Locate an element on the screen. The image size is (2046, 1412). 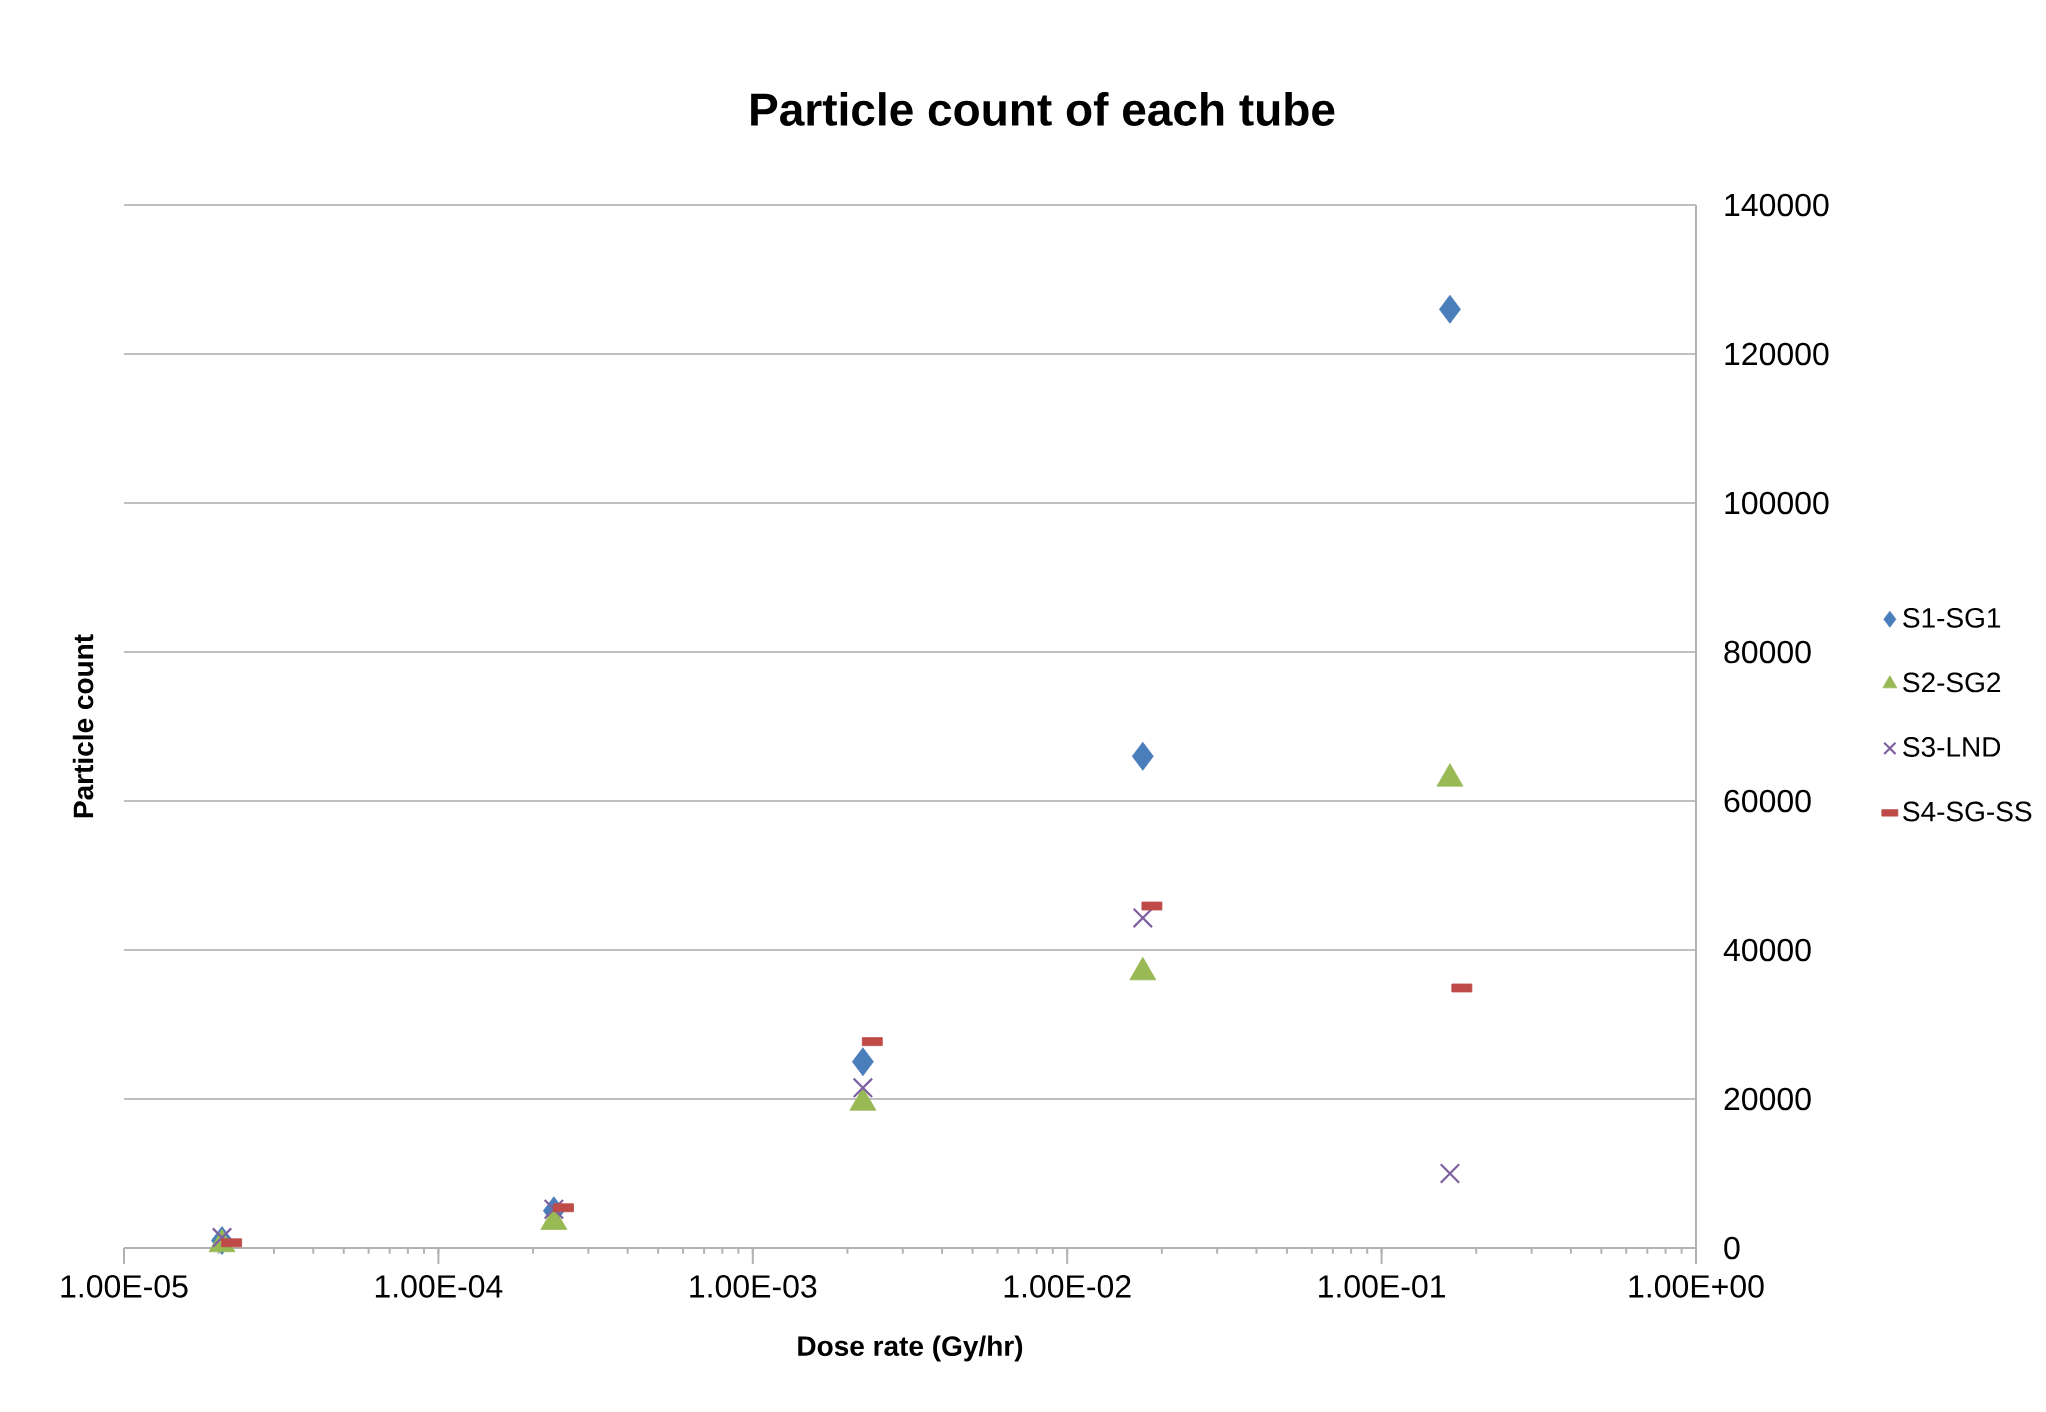
y-tick-label: 0 is located at coordinates (1732, 1248).